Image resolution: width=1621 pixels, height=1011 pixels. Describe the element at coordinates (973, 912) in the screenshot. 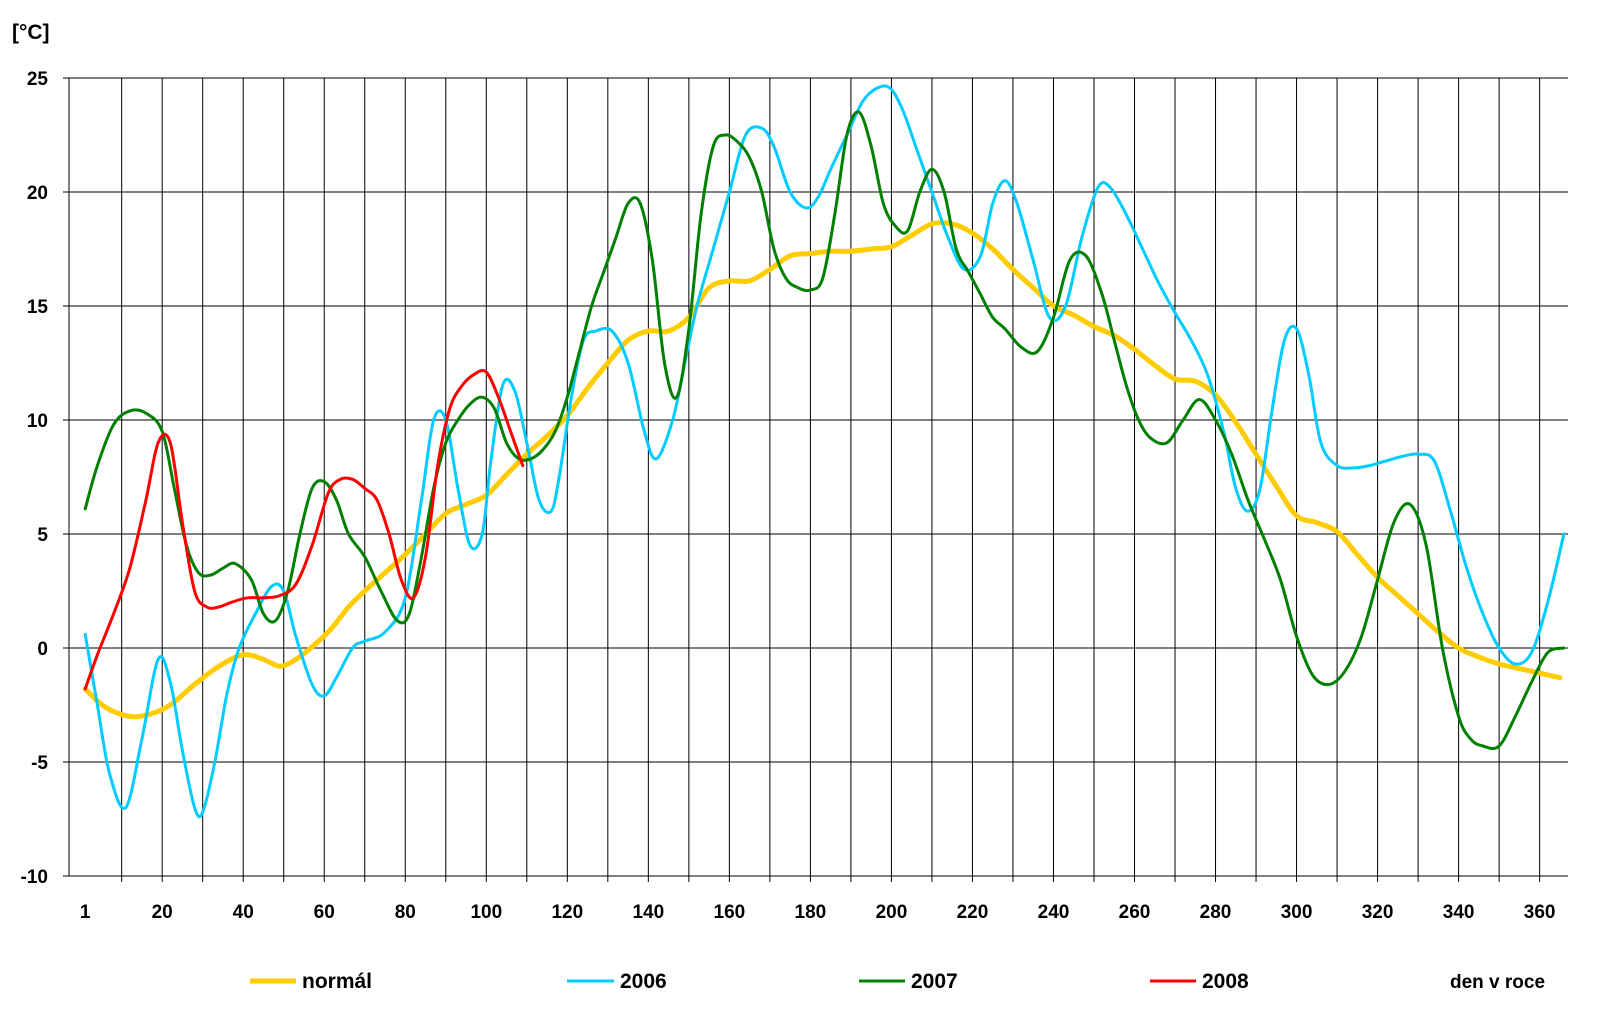

I see `x-tick-label: 220` at that location.